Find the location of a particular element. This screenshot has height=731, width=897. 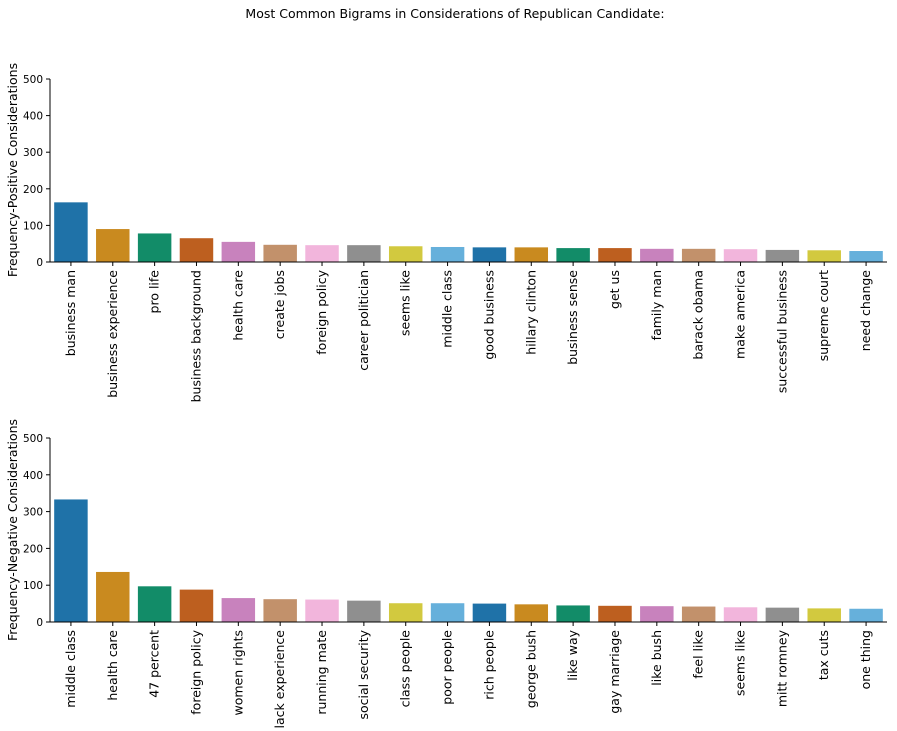

y-tick-label-negative-1: 100 is located at coordinates (33, 586).